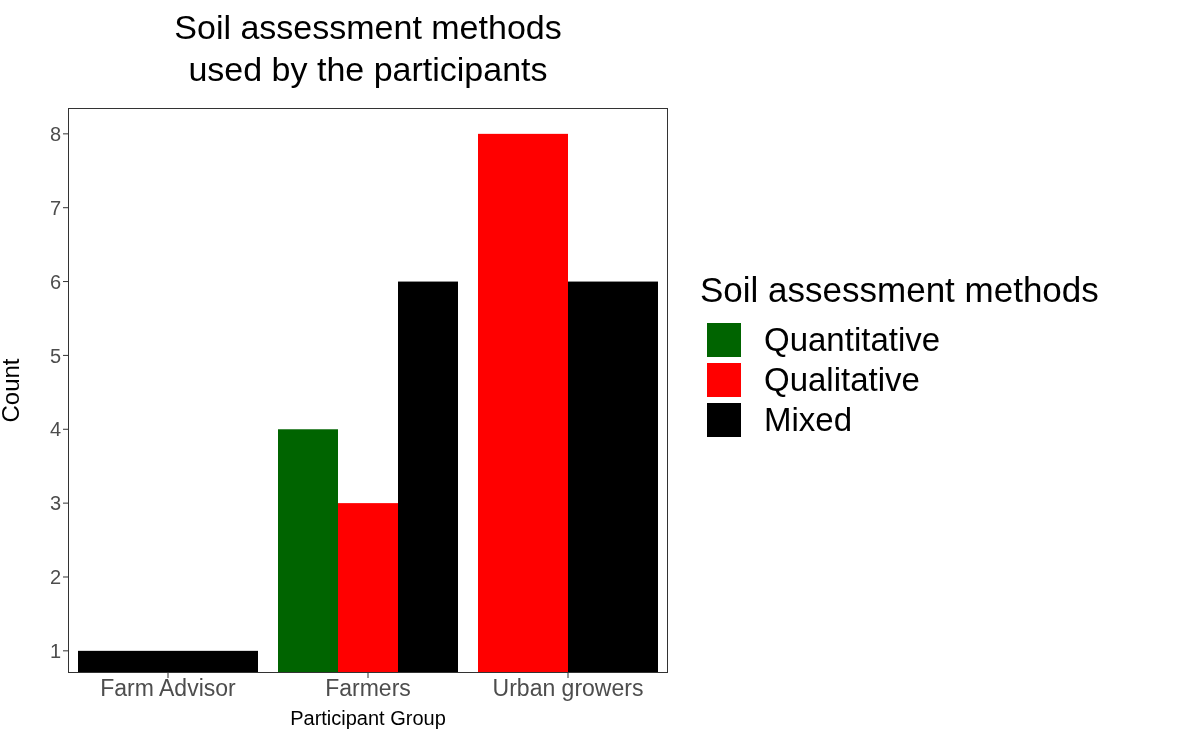 The height and width of the screenshot is (742, 1188). What do you see at coordinates (368, 688) in the screenshot?
I see `x-tick-label: Farmers` at bounding box center [368, 688].